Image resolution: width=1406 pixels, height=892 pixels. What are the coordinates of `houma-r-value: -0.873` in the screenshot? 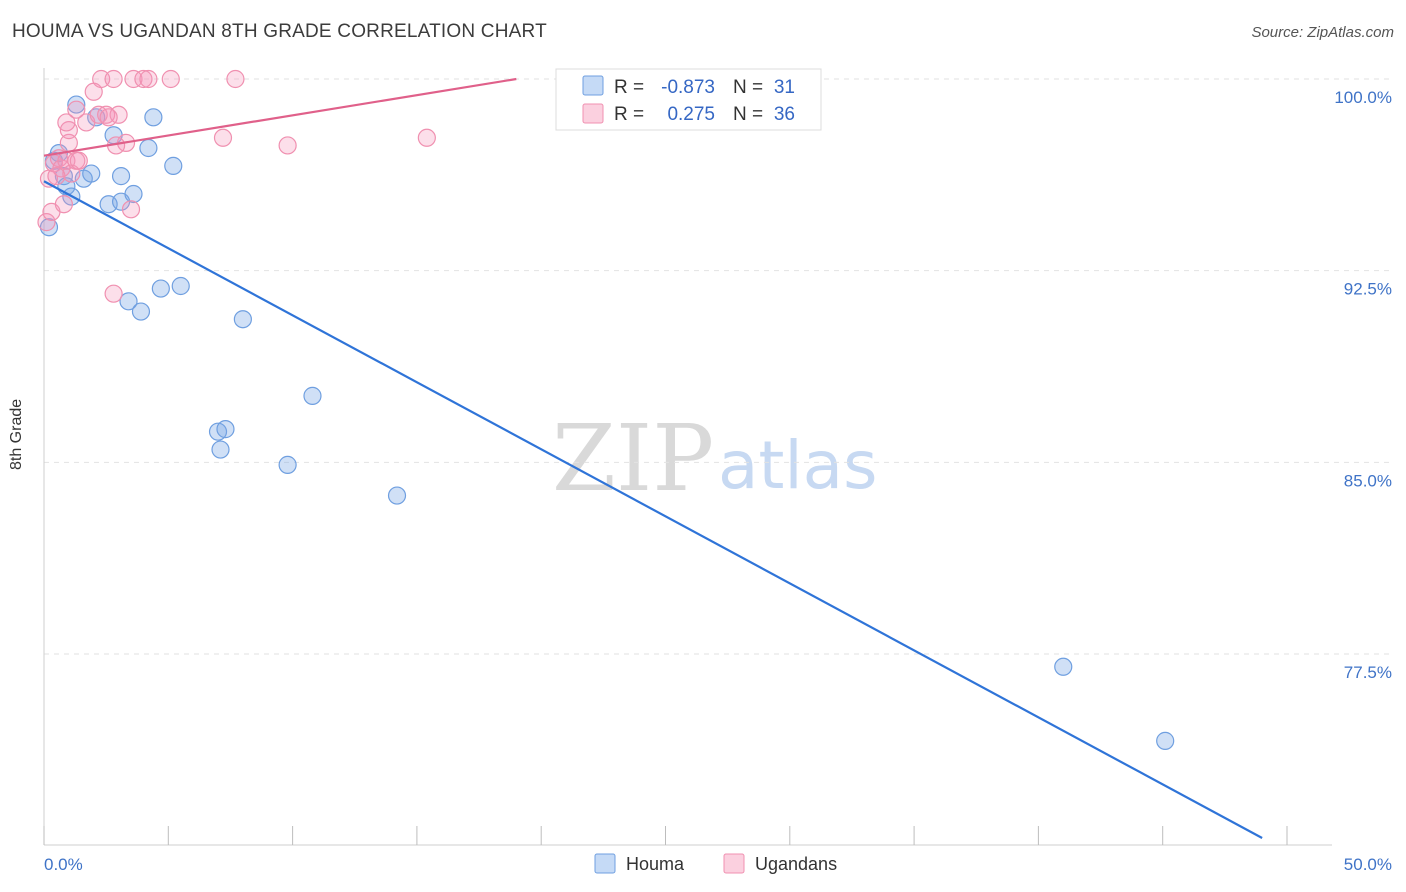 It's located at (688, 87).